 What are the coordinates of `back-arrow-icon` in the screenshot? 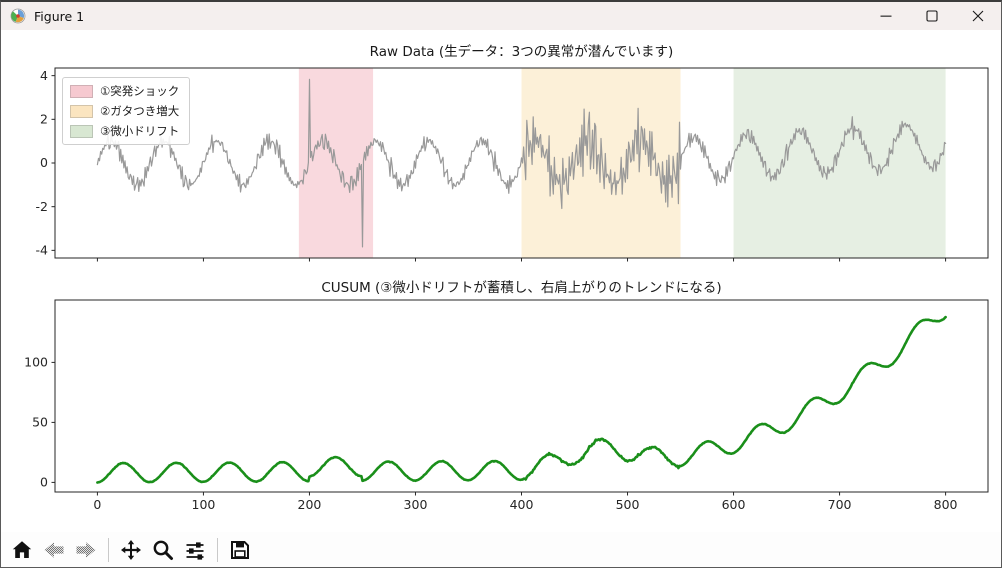 It's located at (54, 549).